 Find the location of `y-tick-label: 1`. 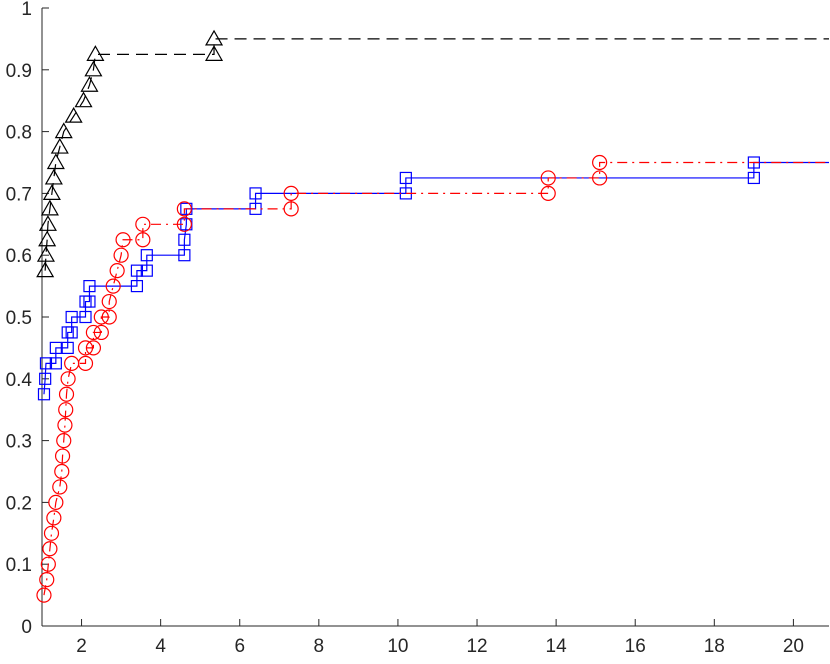

y-tick-label: 1 is located at coordinates (26, 10).